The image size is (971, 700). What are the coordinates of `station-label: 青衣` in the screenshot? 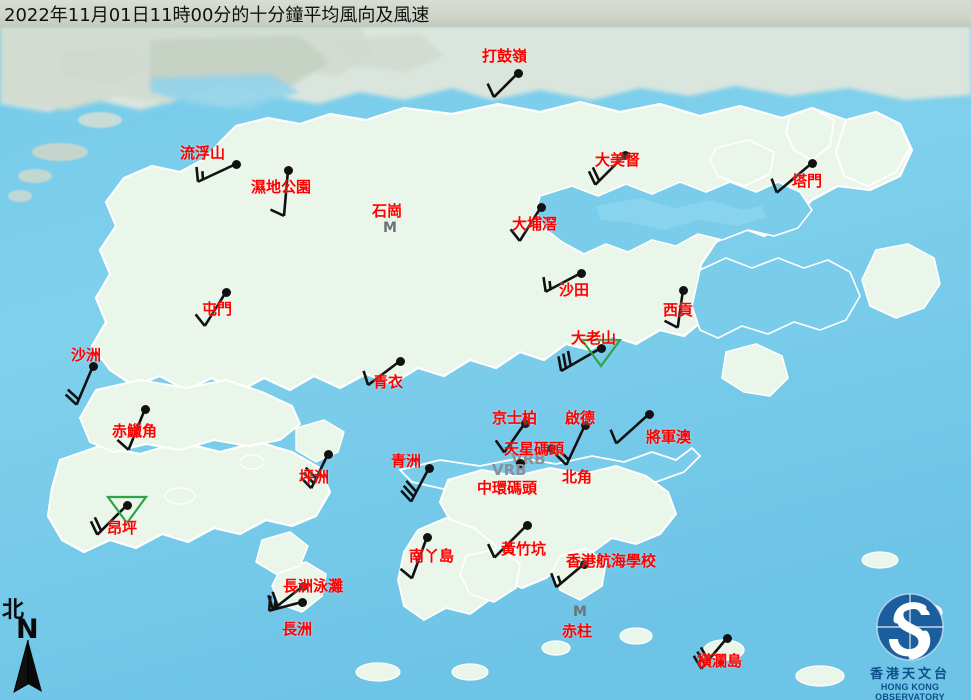 It's located at (388, 382).